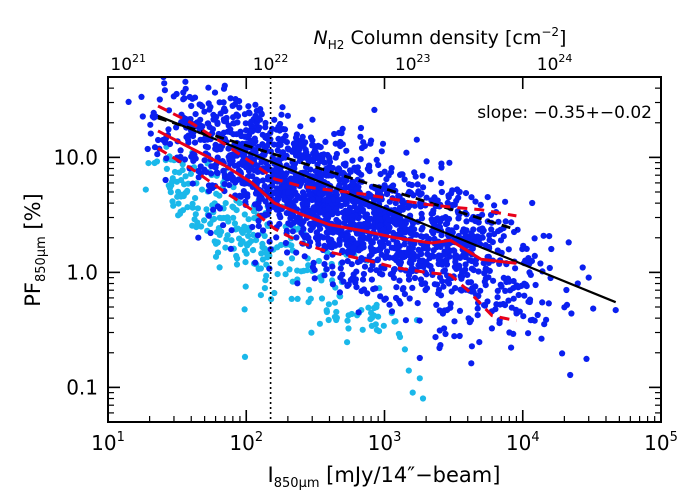  What do you see at coordinates (523, 442) in the screenshot?
I see `x-tick-label: 104` at bounding box center [523, 442].